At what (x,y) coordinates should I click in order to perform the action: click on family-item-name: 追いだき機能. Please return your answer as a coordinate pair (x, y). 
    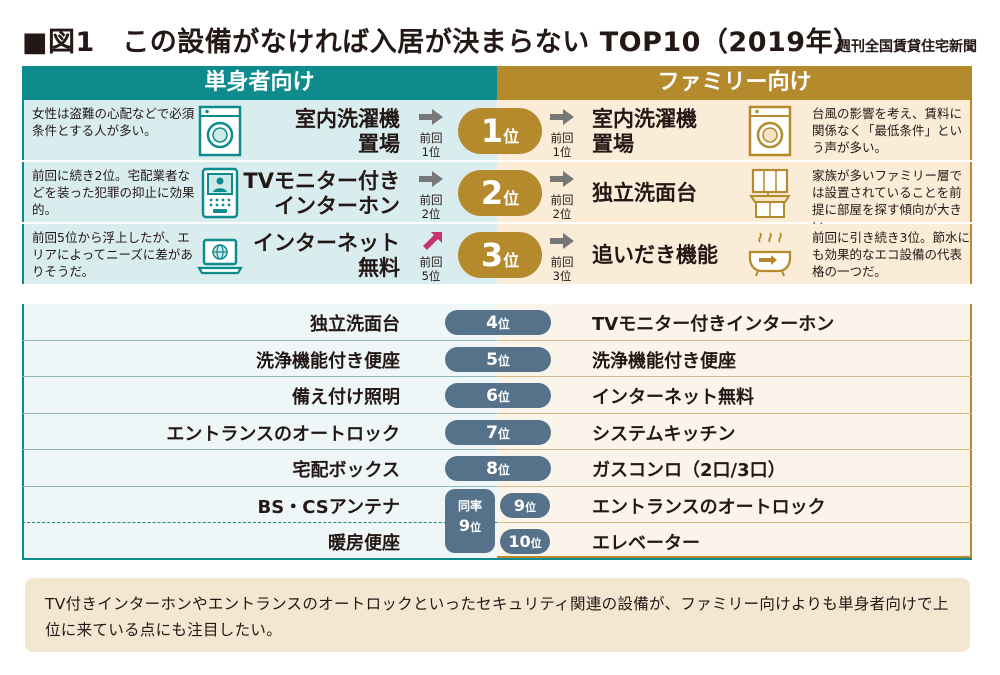
    Looking at the image, I should click on (655, 255).